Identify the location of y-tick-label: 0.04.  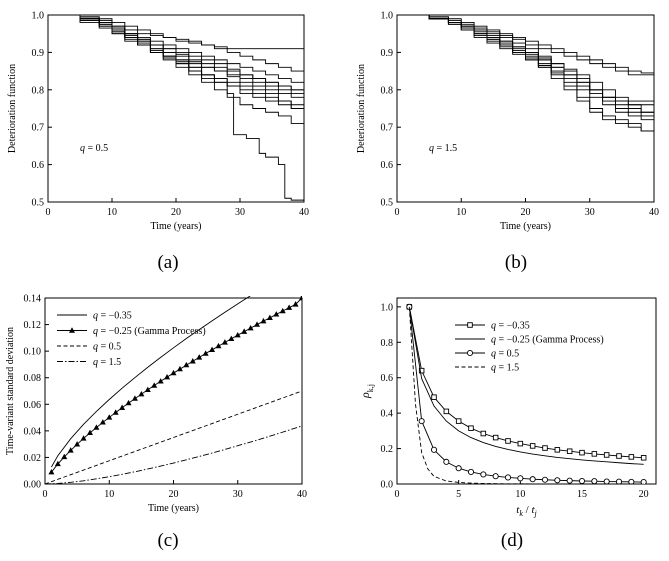
(33, 431).